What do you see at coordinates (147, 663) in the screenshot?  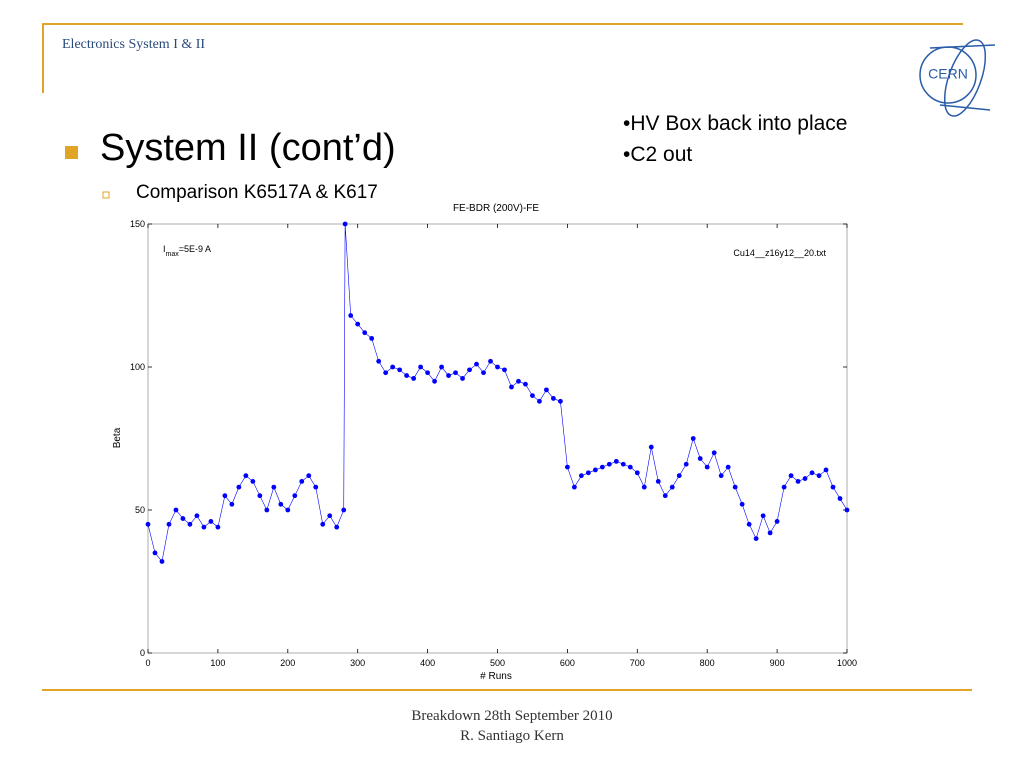 I see `x-tick-label: 0` at bounding box center [147, 663].